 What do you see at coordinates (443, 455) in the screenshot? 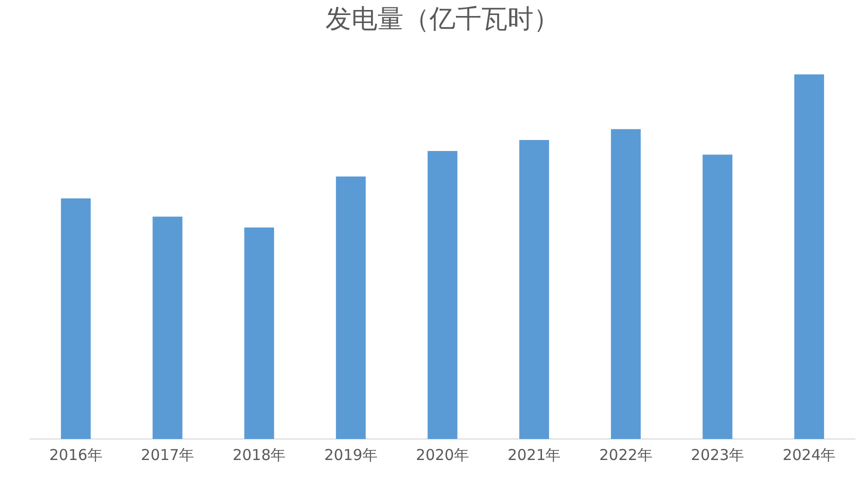
I see `x-tick-label: 2020年` at bounding box center [443, 455].